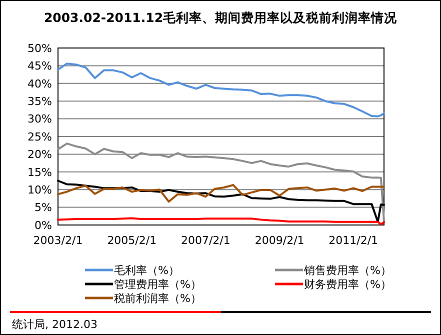  What do you see at coordinates (55, 324) in the screenshot?
I see `text: 统计局, 2012.03` at bounding box center [55, 324].